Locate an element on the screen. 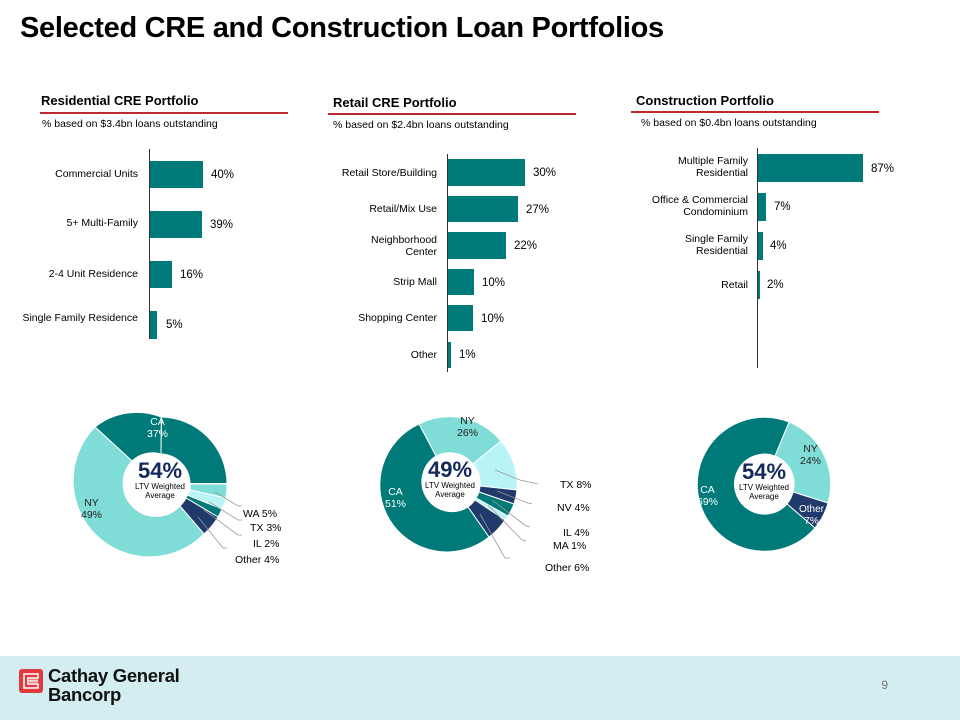  callout-other: Other 4% is located at coordinates (257, 560).